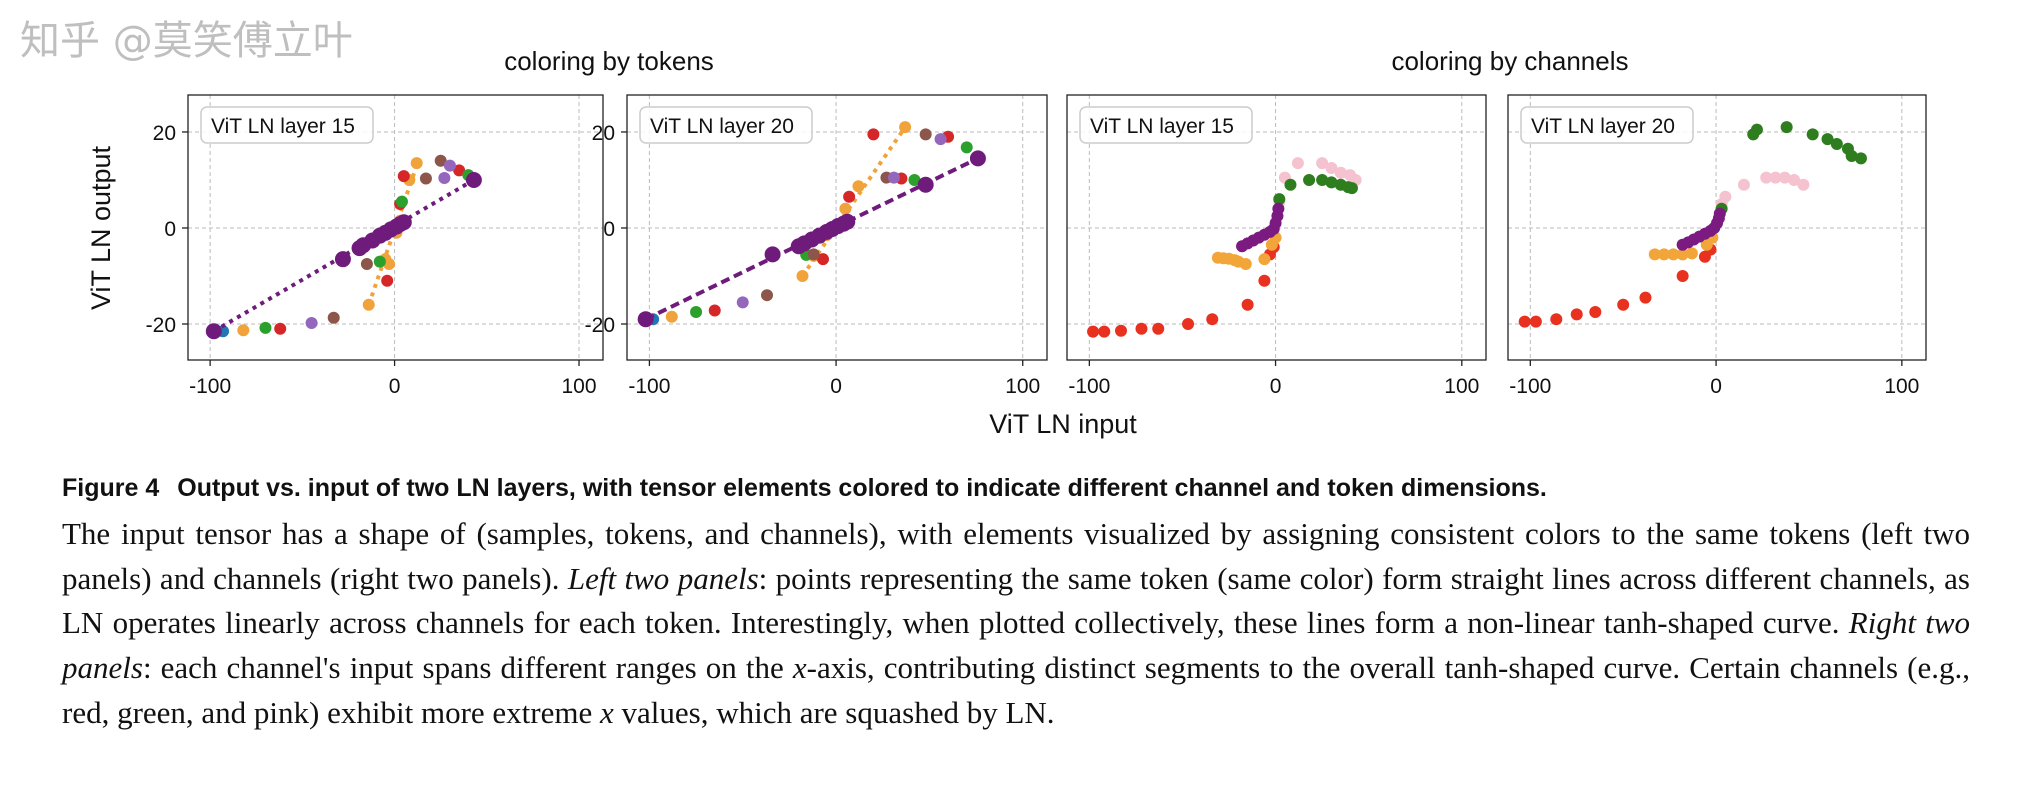 This screenshot has height=808, width=2022. I want to click on y-axis-label: ViT LN output, so click(101, 227).